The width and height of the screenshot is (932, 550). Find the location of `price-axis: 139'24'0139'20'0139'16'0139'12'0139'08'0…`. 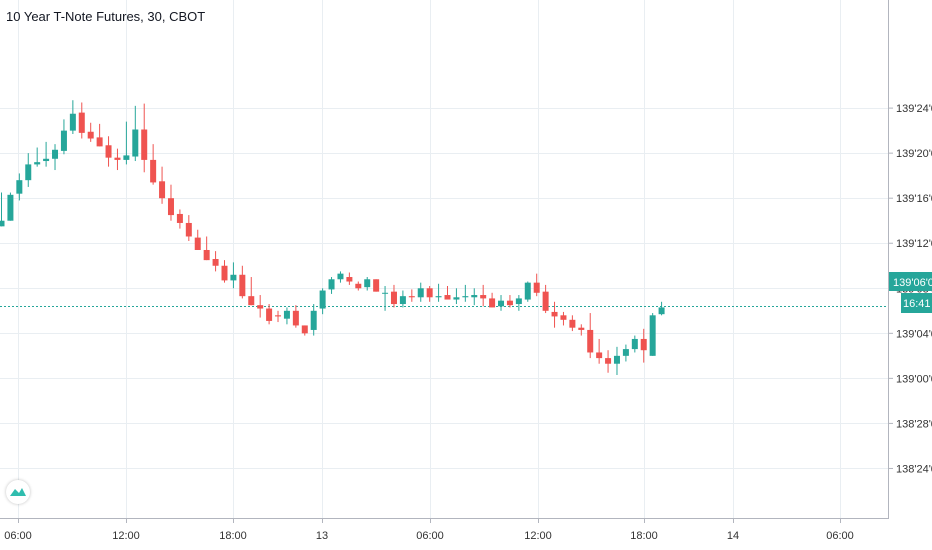

price-axis: 139'24'0139'20'0139'16'0139'12'0139'08'0… is located at coordinates (910, 289).